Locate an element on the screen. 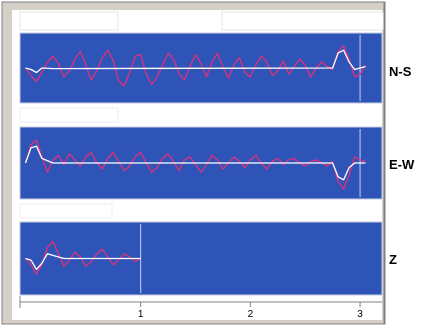 This screenshot has height=327, width=434. strip-ew is located at coordinates (69, 115).